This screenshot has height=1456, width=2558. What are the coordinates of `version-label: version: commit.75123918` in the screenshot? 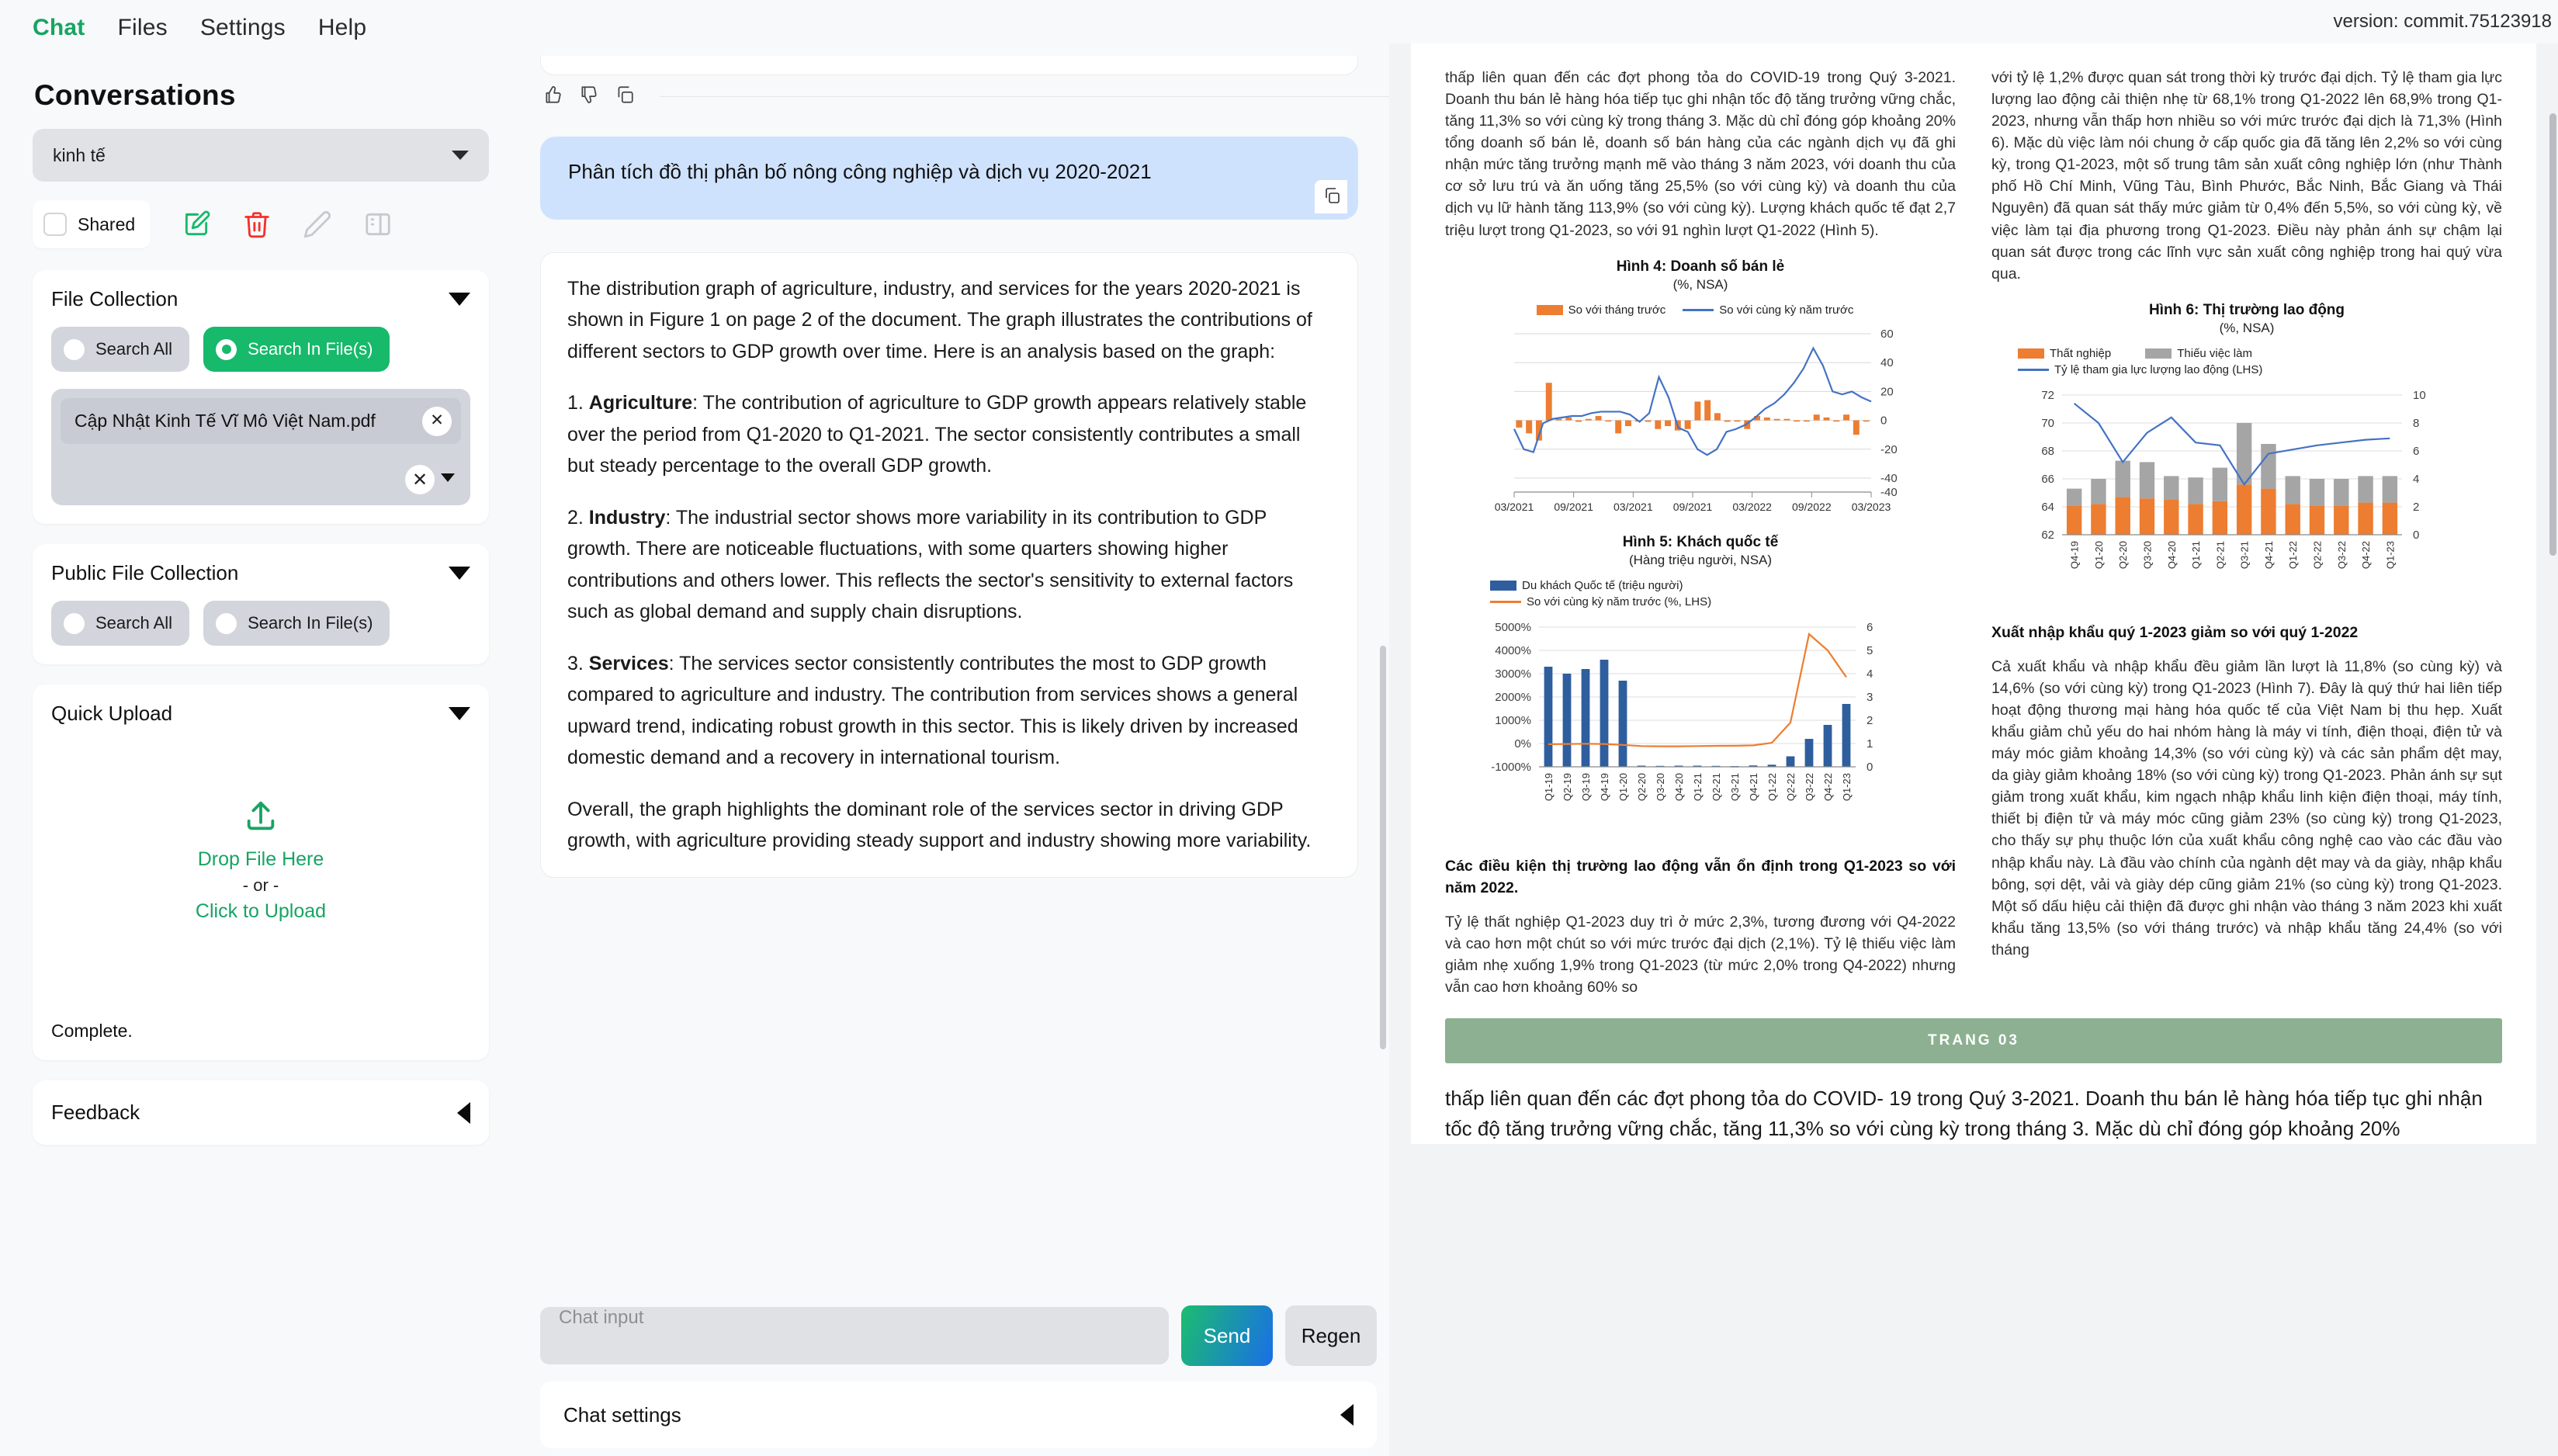 It's located at (2443, 22).